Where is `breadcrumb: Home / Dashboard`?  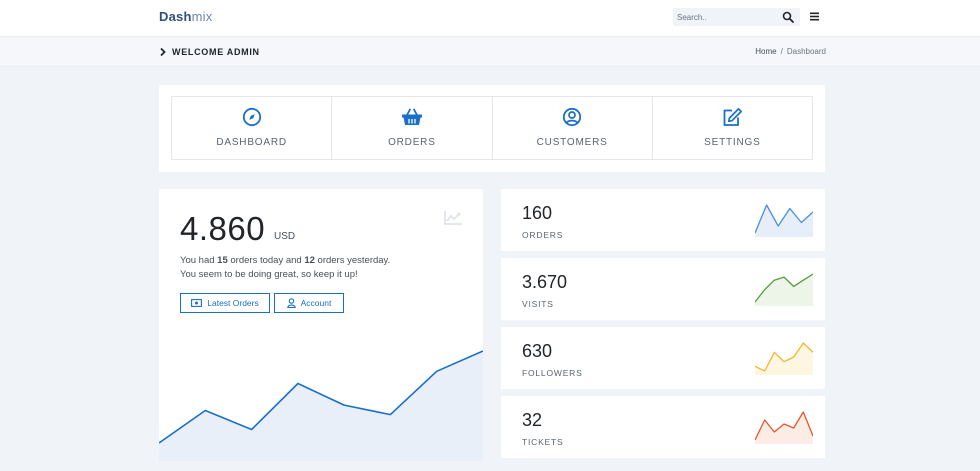 breadcrumb: Home / Dashboard is located at coordinates (790, 51).